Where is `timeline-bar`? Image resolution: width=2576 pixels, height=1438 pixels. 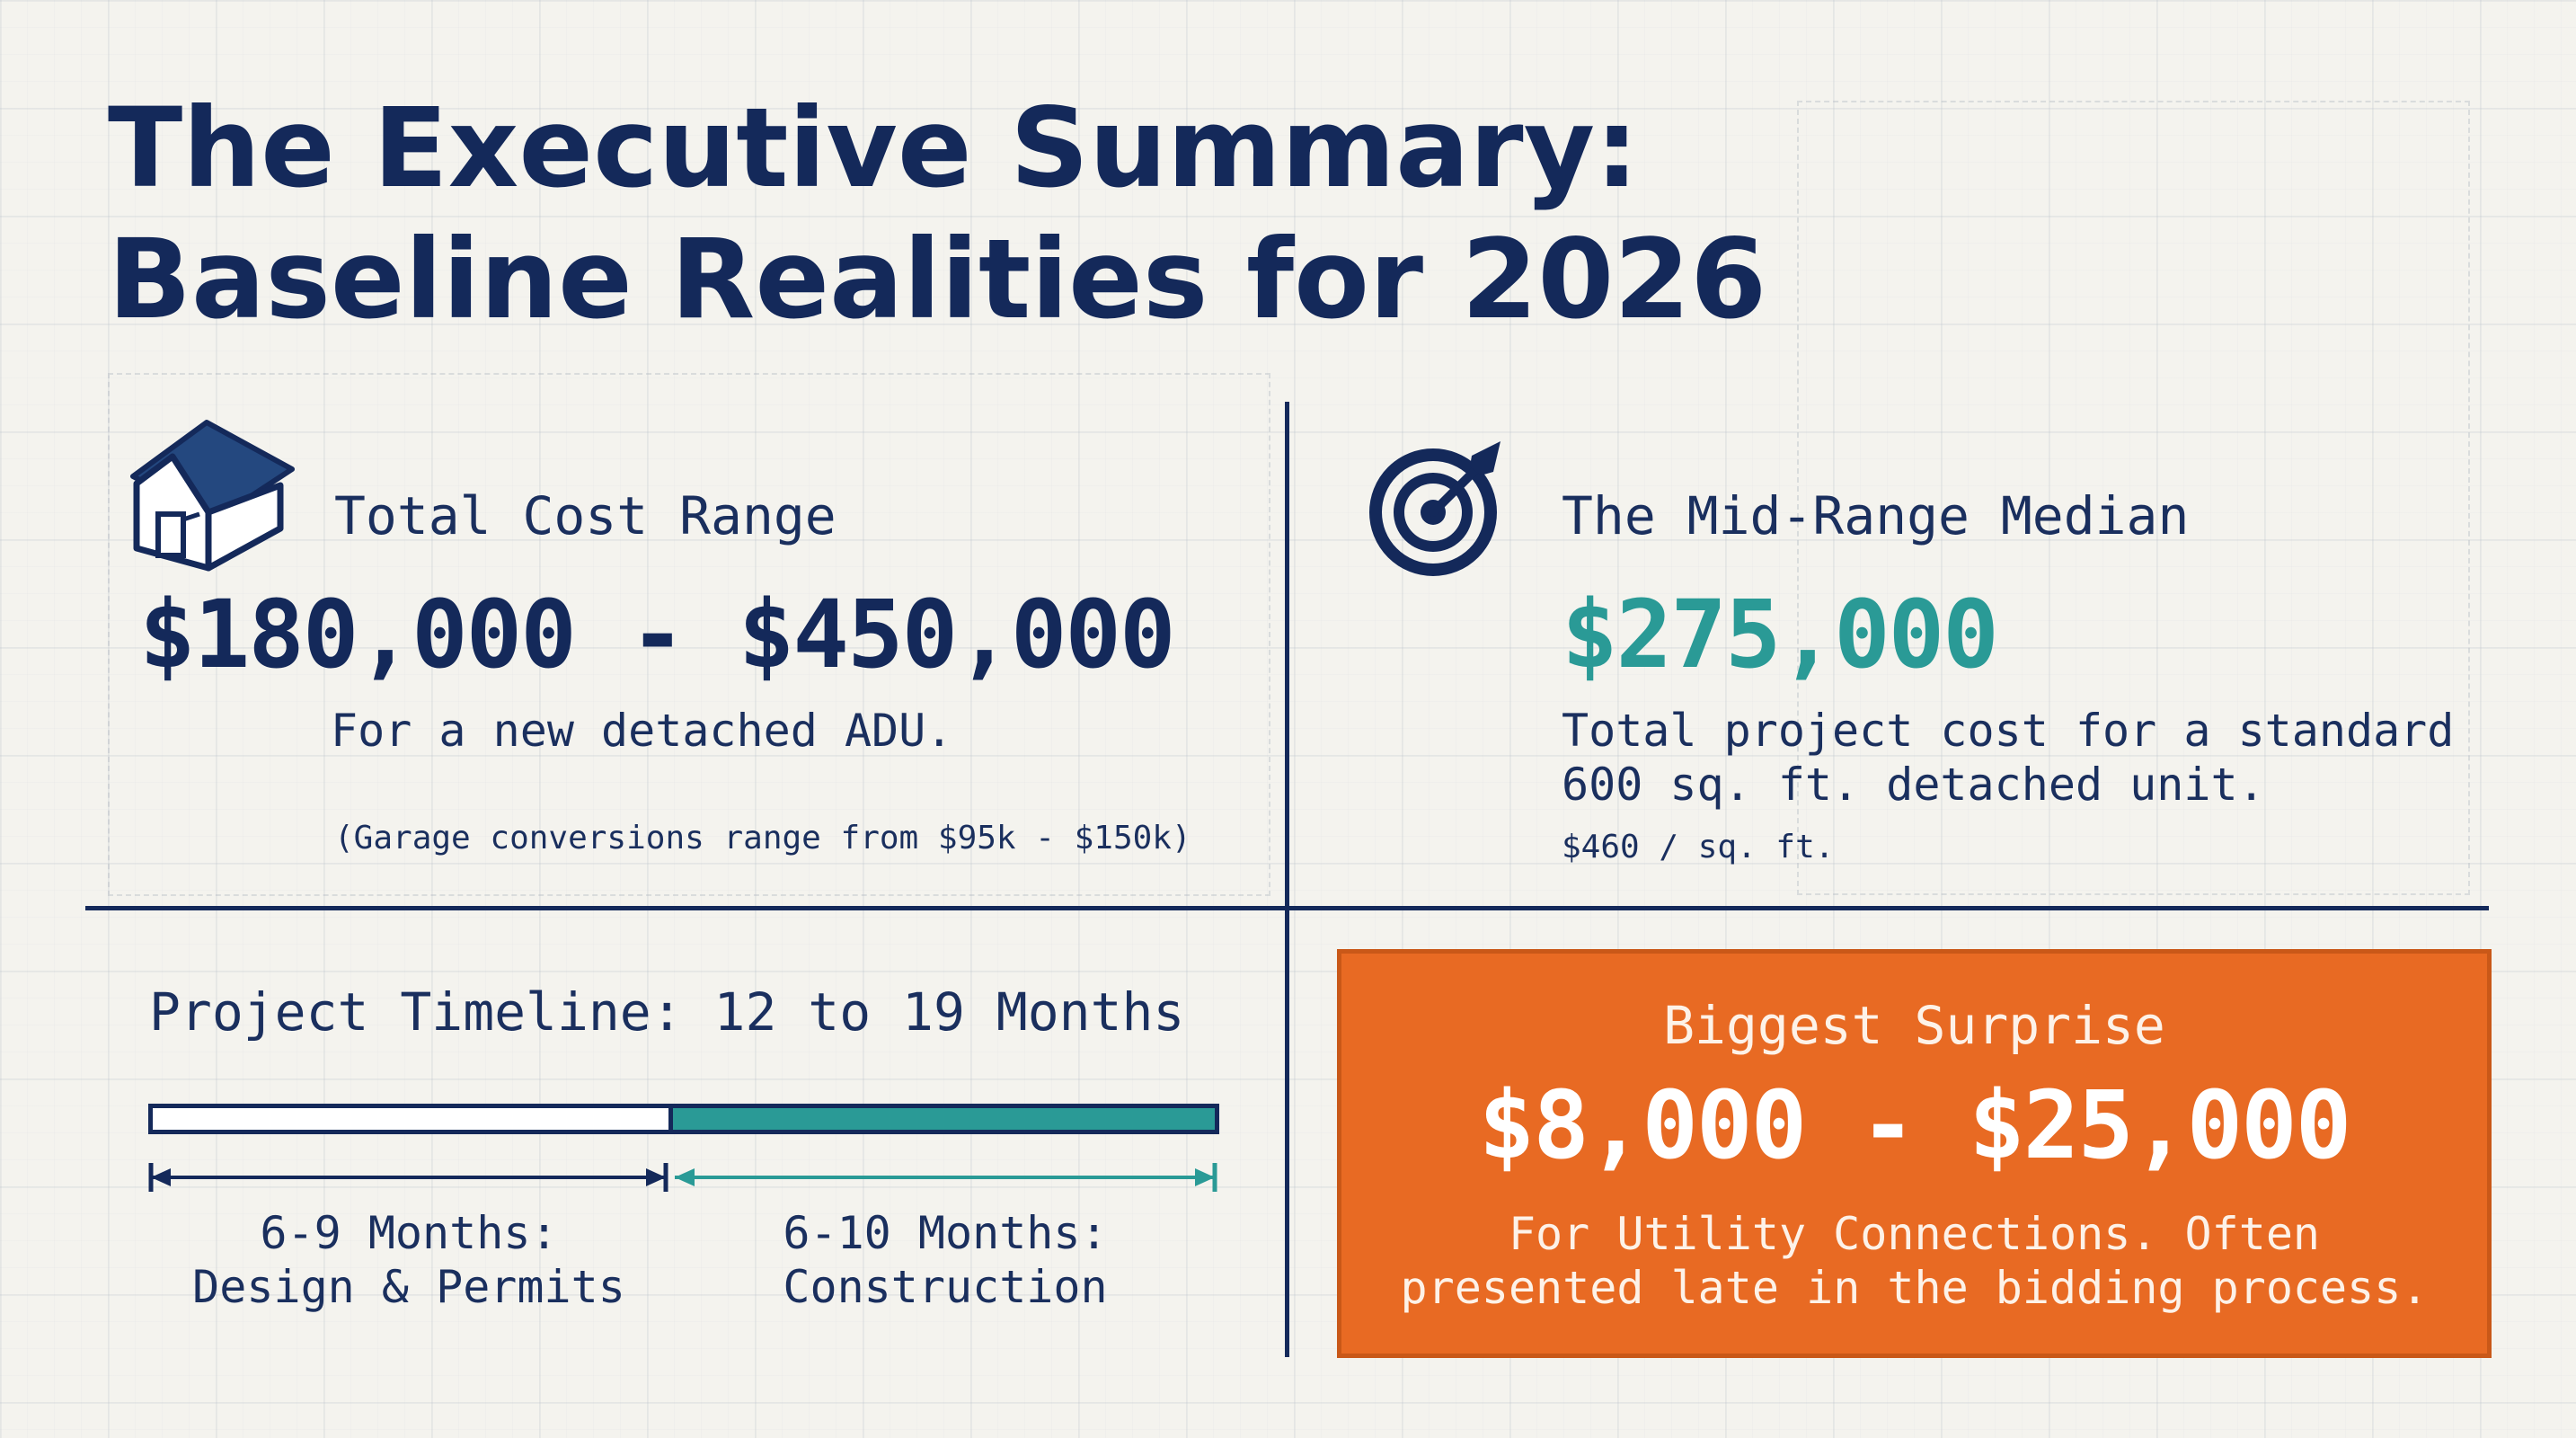
timeline-bar is located at coordinates (683, 1119).